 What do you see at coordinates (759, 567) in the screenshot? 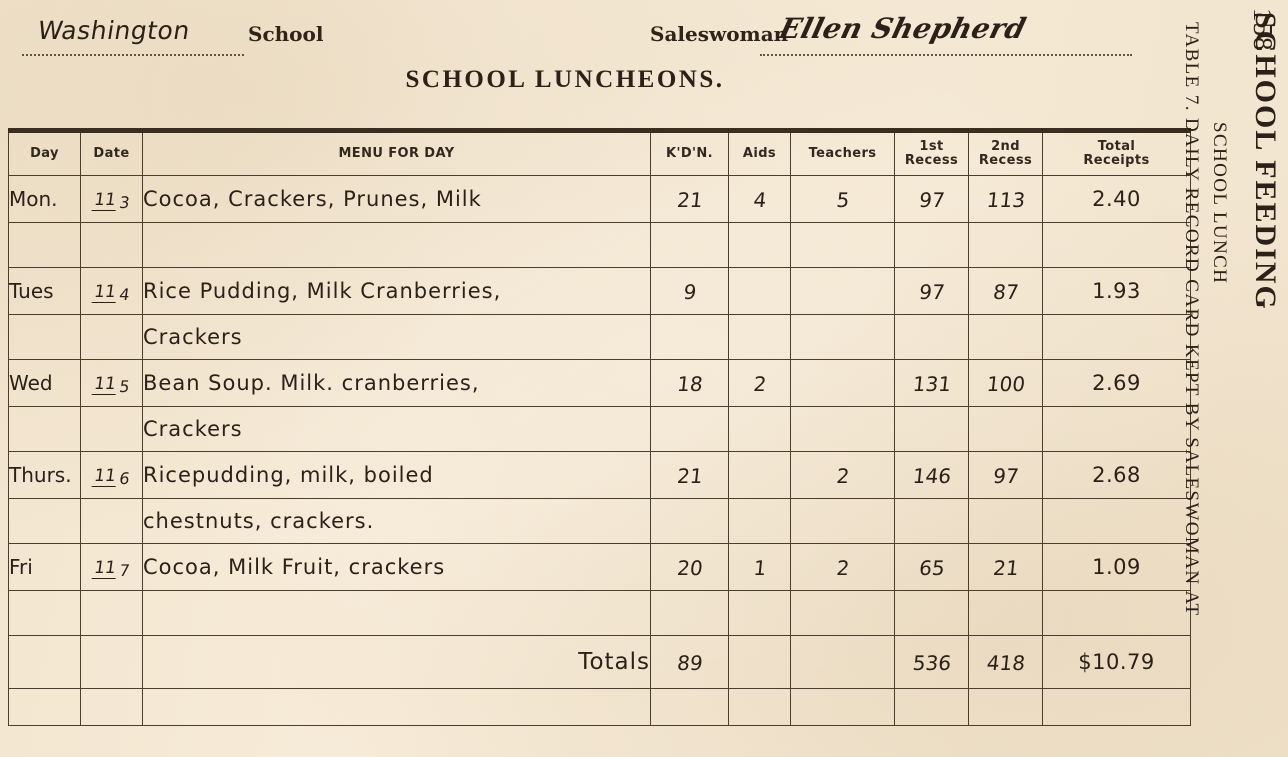
I see `cell-aids: 1` at bounding box center [759, 567].